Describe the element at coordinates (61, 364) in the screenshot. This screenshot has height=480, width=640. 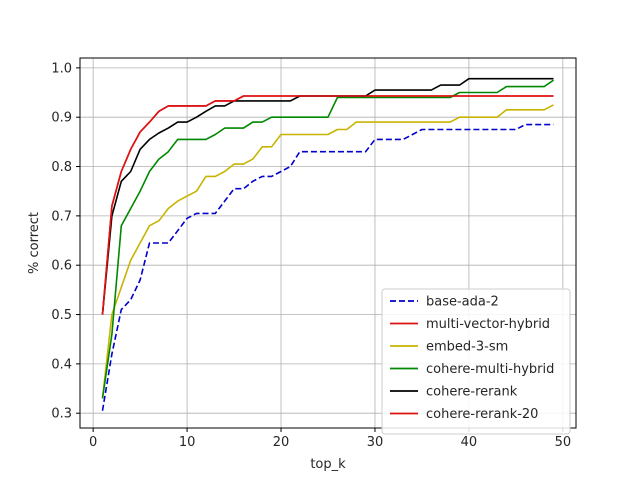
I see `y-tick-label: 0.4` at that location.